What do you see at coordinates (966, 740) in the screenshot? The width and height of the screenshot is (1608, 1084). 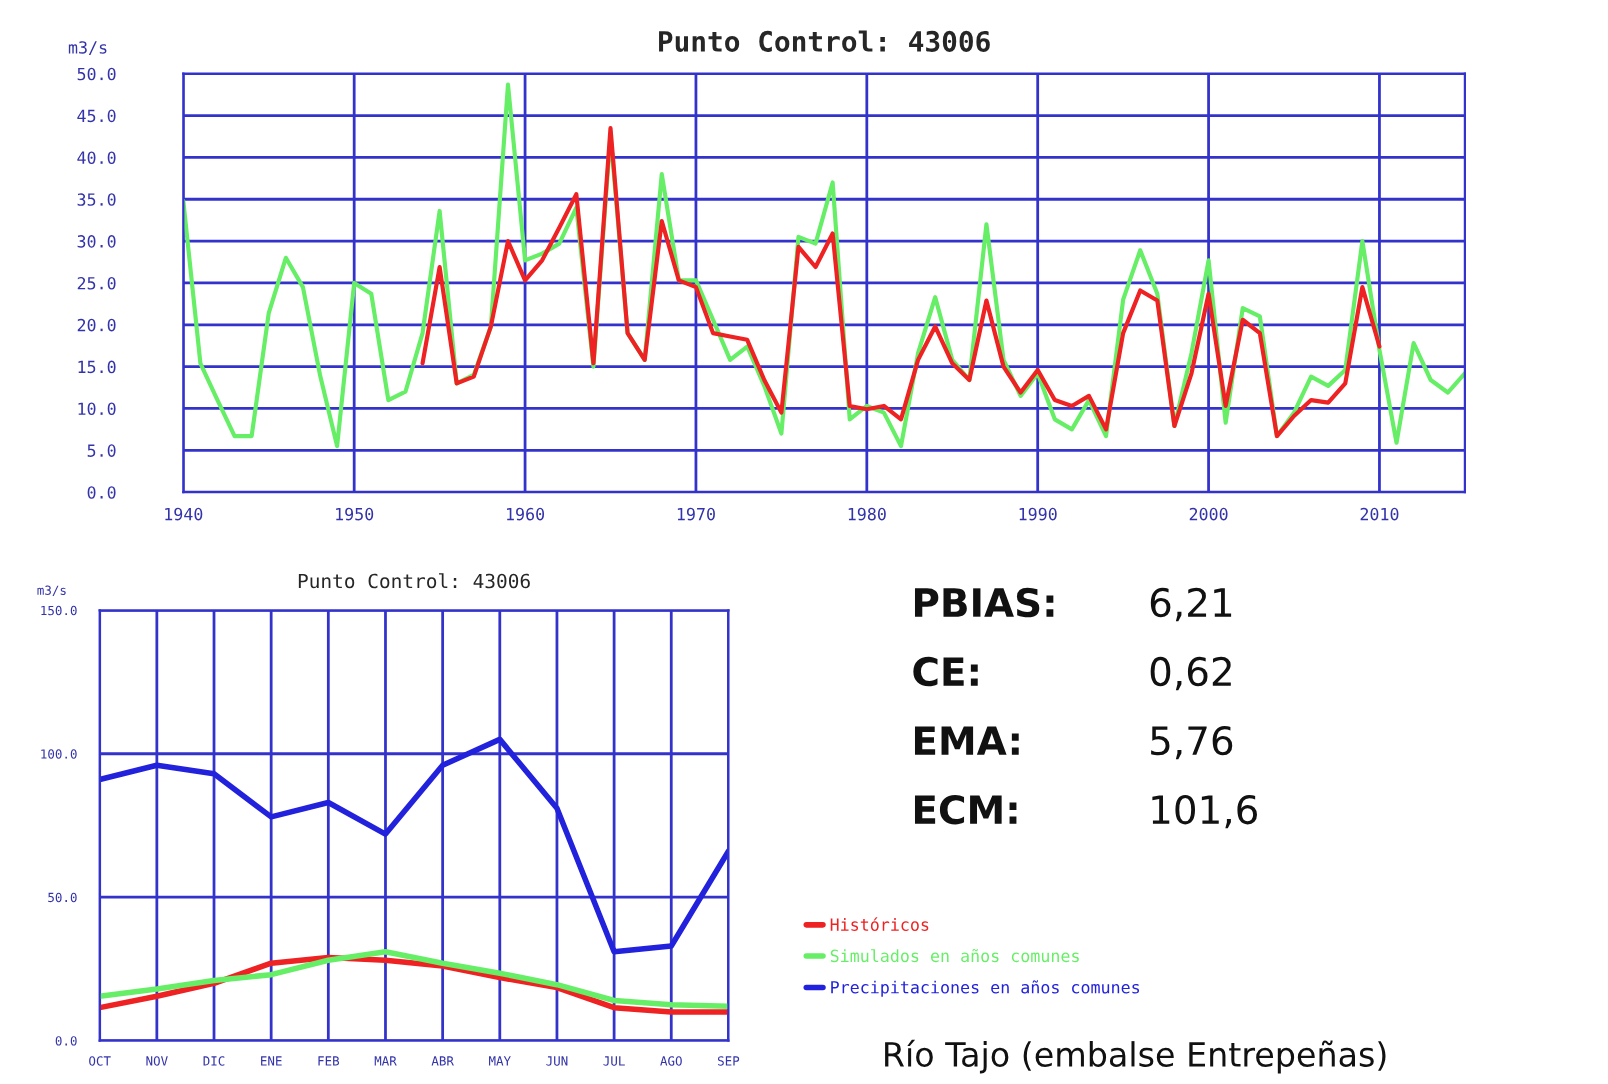 I see `text: EMA:` at bounding box center [966, 740].